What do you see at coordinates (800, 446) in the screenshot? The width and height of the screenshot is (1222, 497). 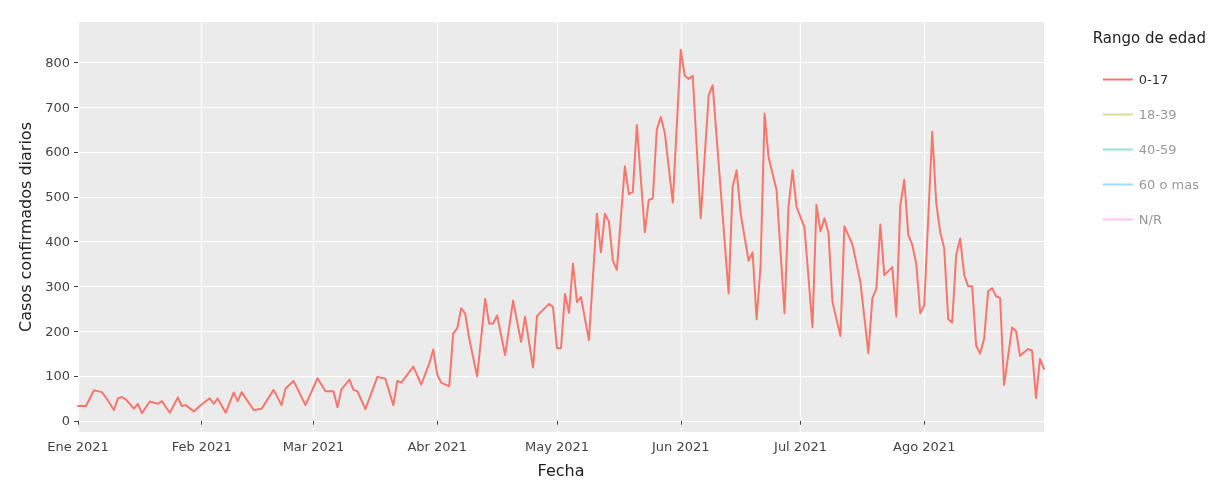 I see `x-tick-label: Jul 2021` at bounding box center [800, 446].